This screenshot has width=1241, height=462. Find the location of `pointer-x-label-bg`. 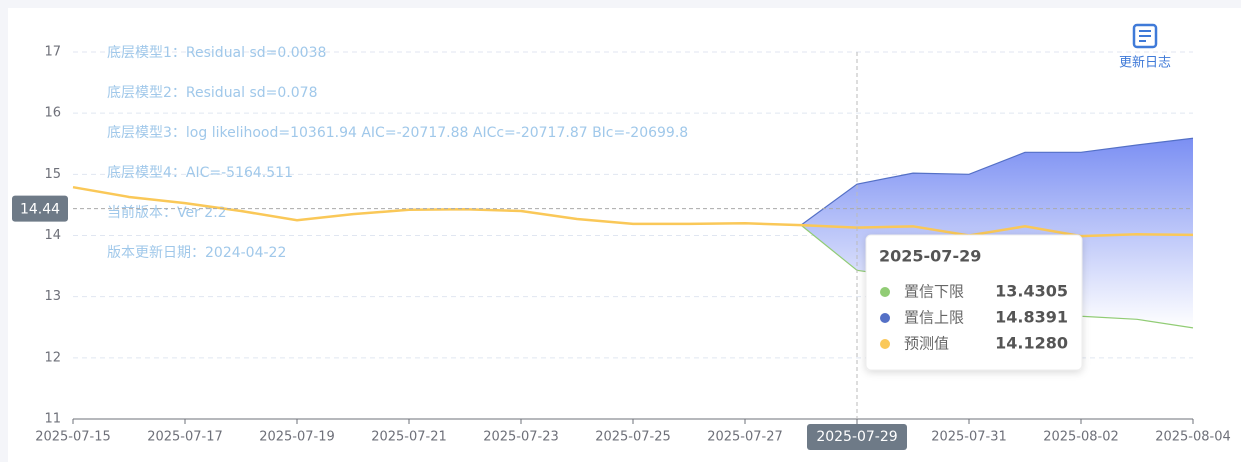

pointer-x-label-bg is located at coordinates (857, 437).